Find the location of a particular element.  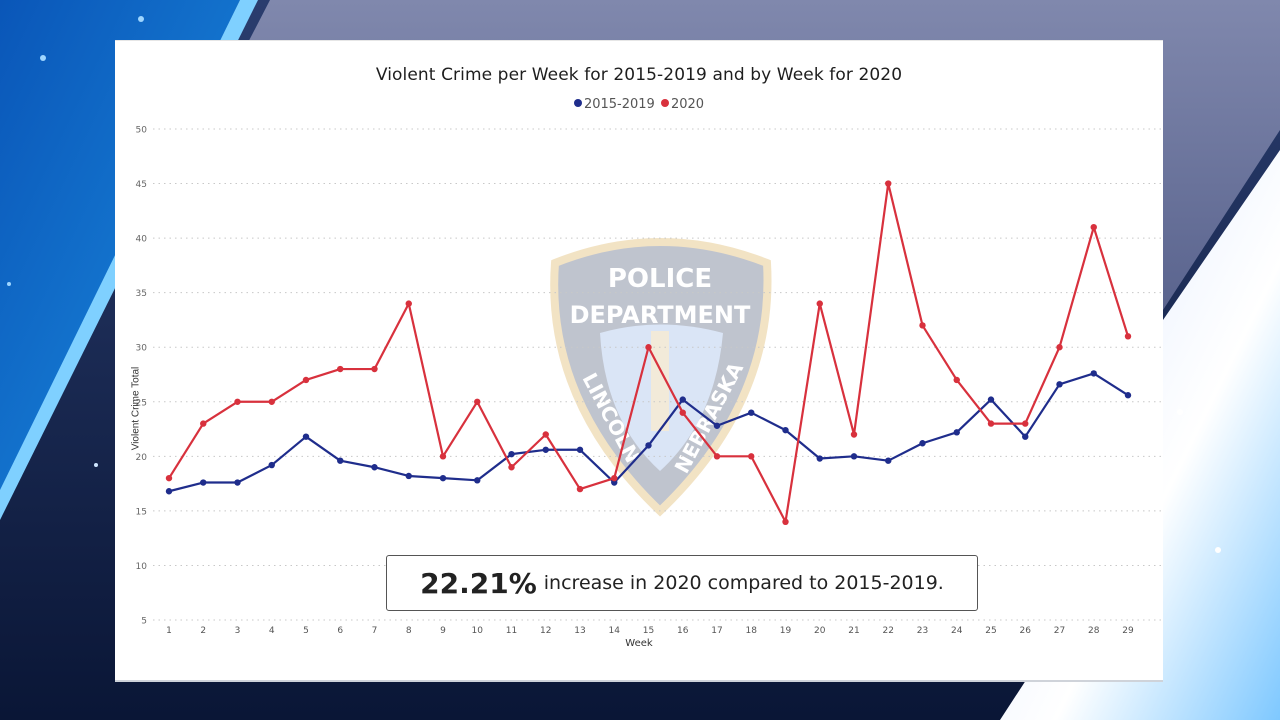

x-tick-label: 25 is located at coordinates (990, 631).